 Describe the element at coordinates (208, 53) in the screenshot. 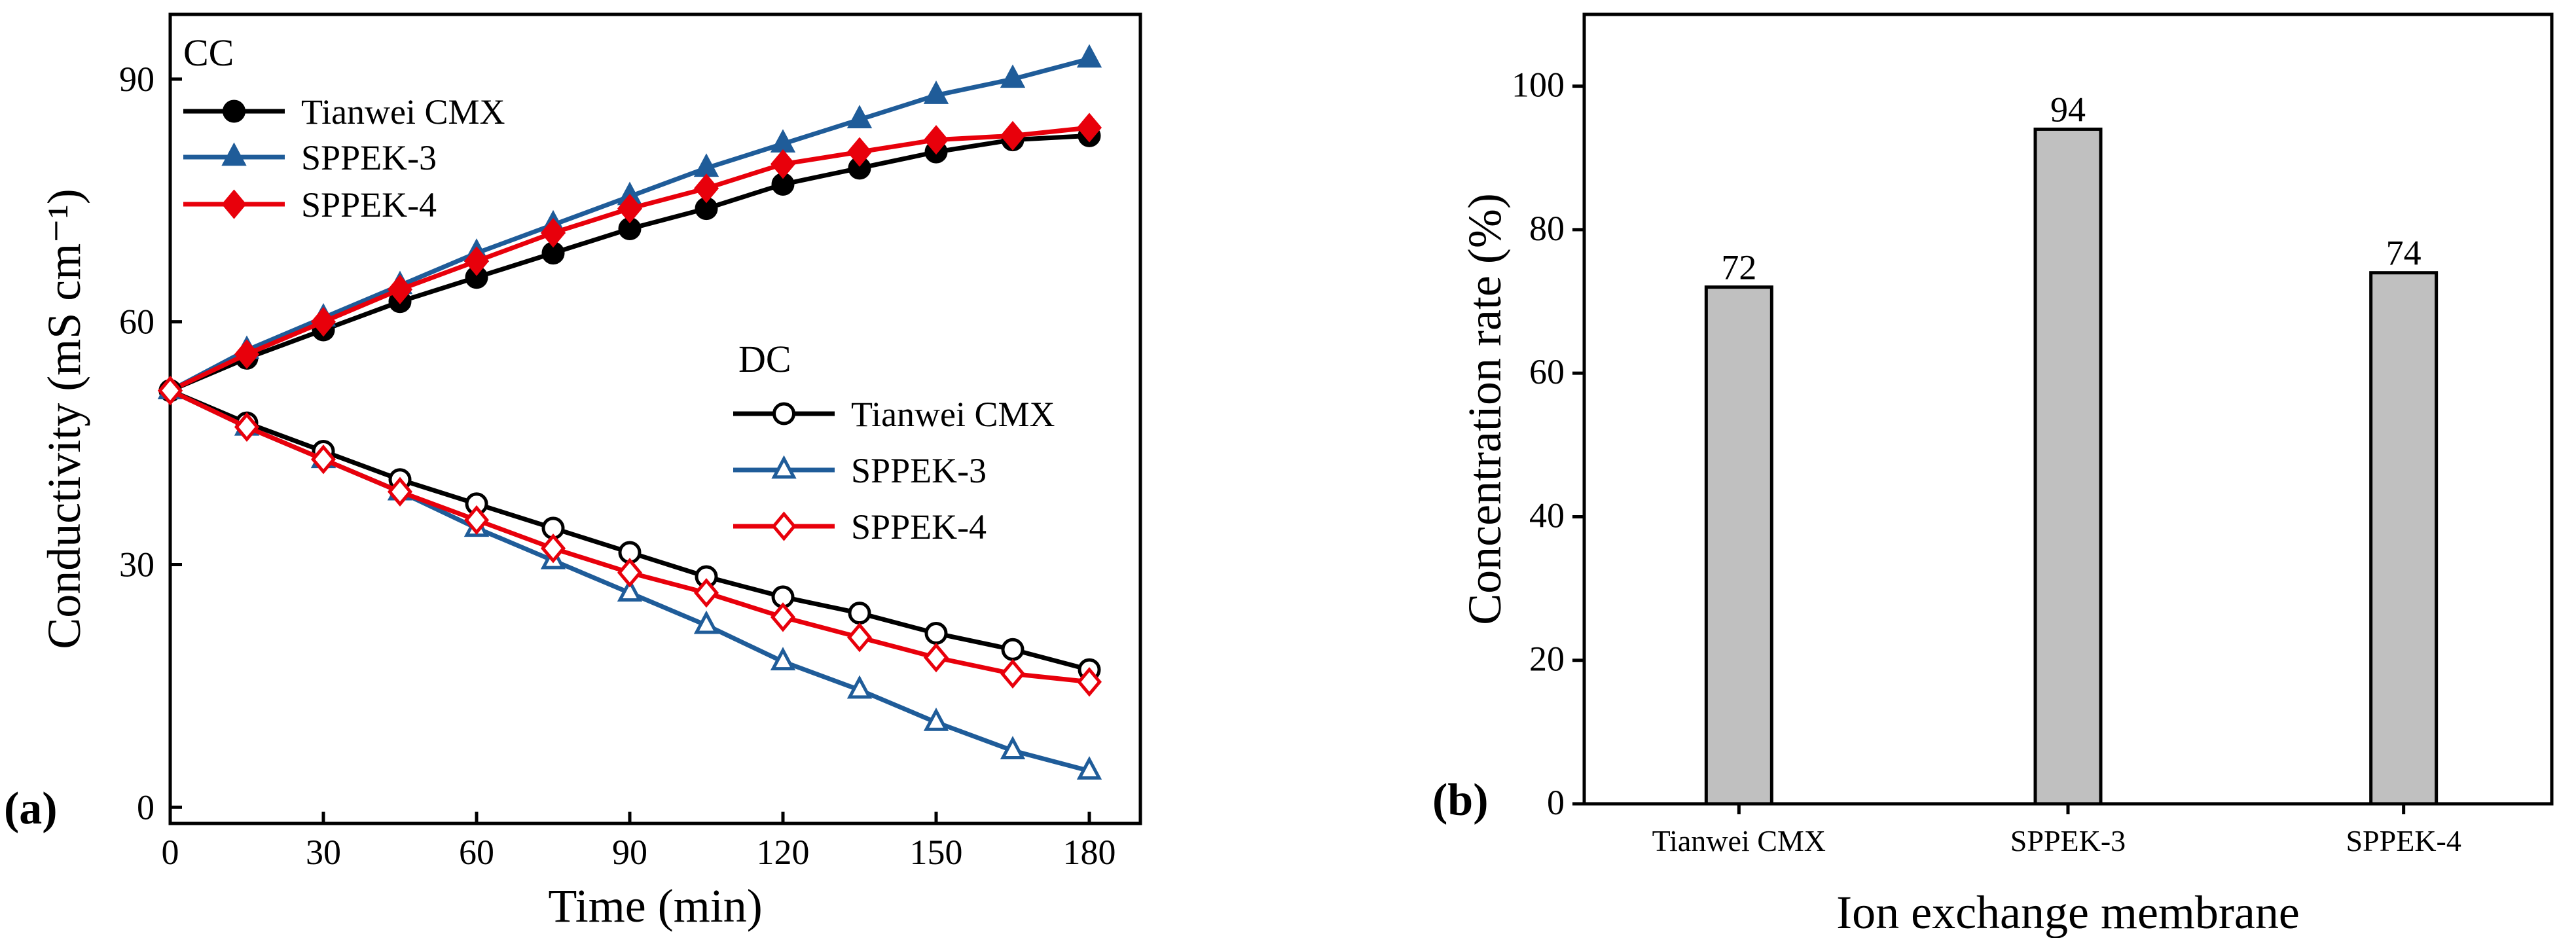

I see `legend-title: CC` at that location.